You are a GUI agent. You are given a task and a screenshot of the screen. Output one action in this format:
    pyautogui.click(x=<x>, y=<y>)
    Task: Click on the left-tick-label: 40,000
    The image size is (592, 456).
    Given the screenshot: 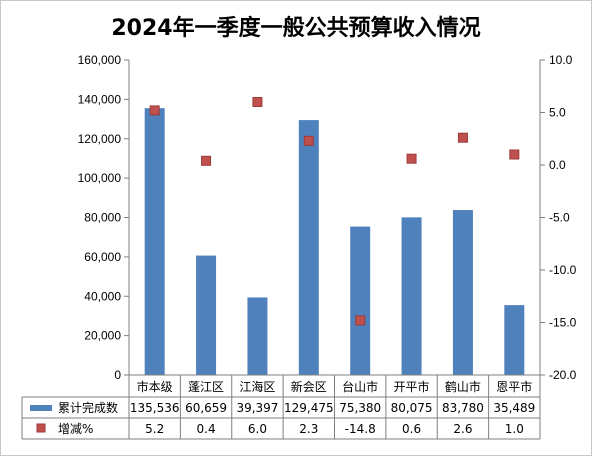 What is the action you would take?
    pyautogui.click(x=102, y=296)
    